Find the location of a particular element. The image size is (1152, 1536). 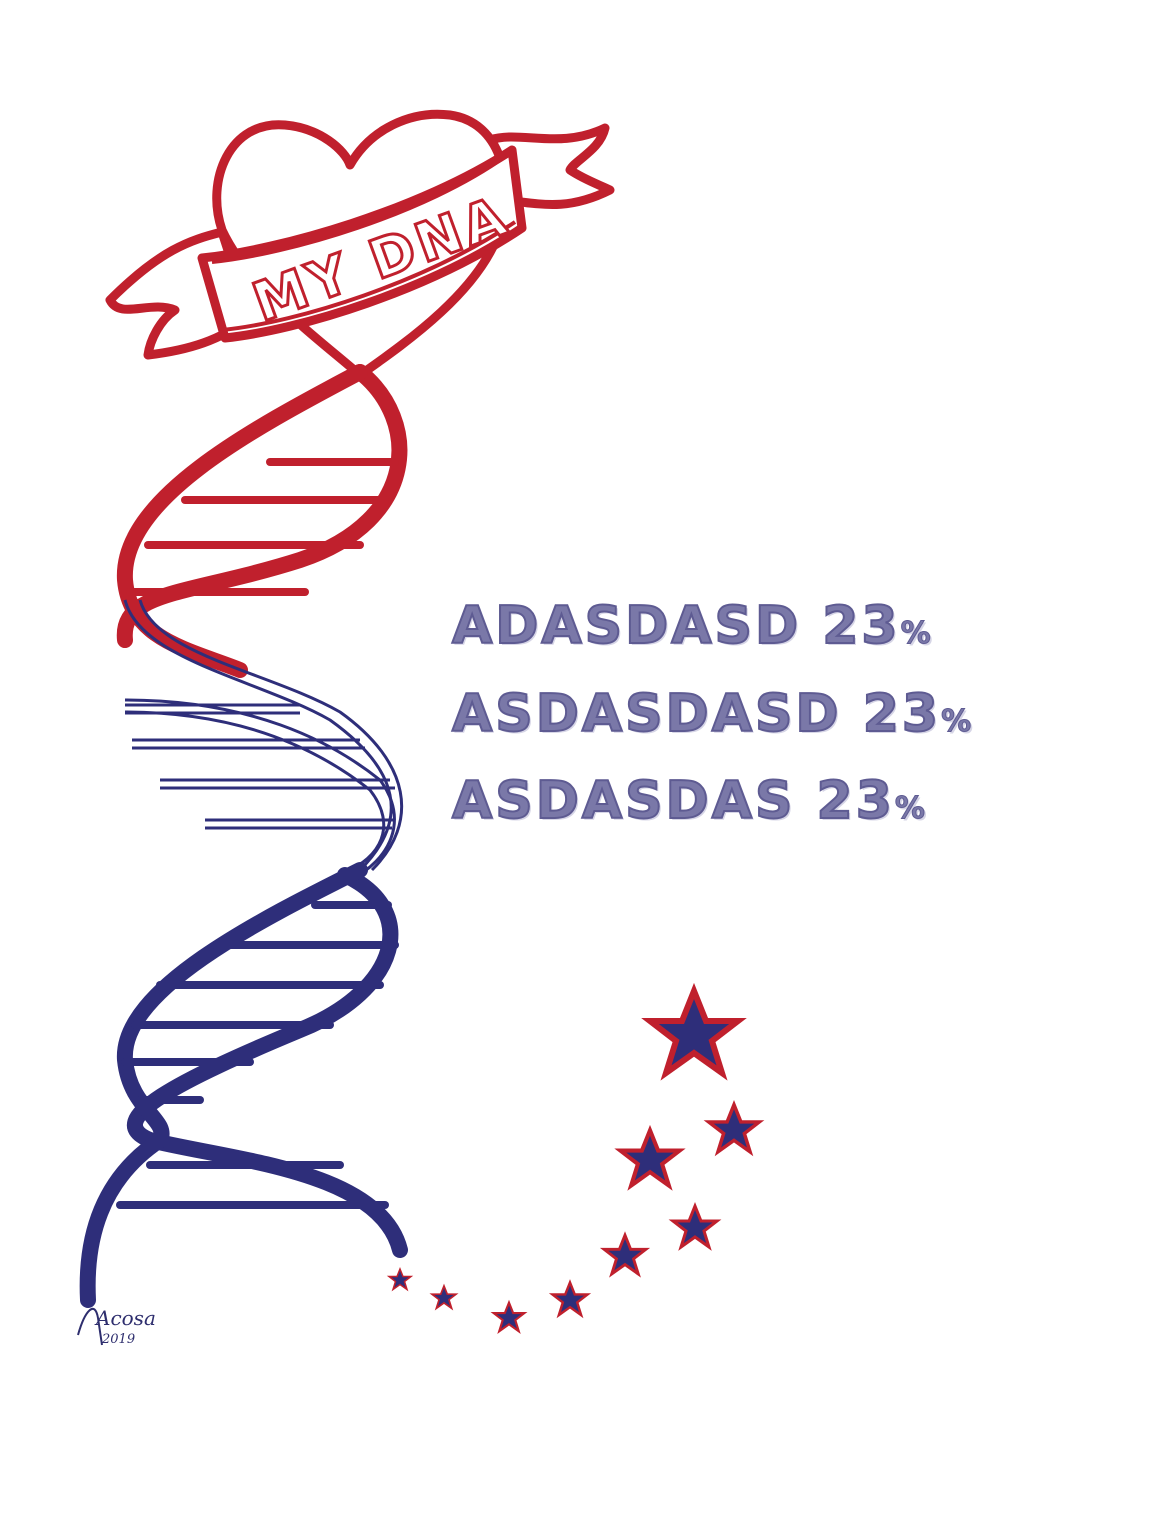

signature-year: 2019 is located at coordinates (118, 1339).